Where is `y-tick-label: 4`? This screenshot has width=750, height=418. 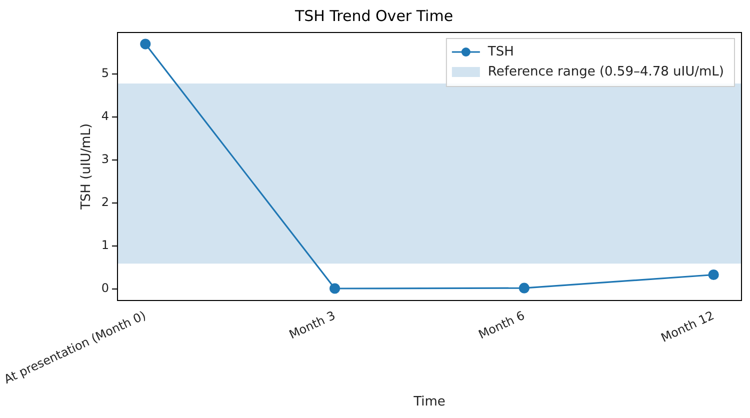 y-tick-label: 4 is located at coordinates (105, 116).